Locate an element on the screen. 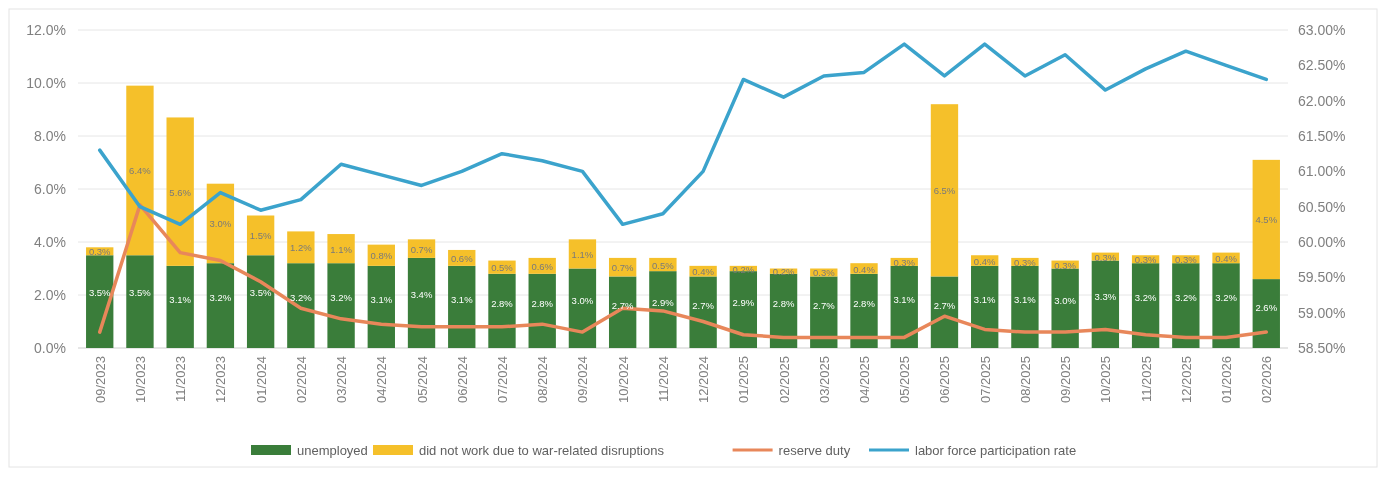 The image size is (1386, 480). x-tick-label: 11/2023 is located at coordinates (181, 379).